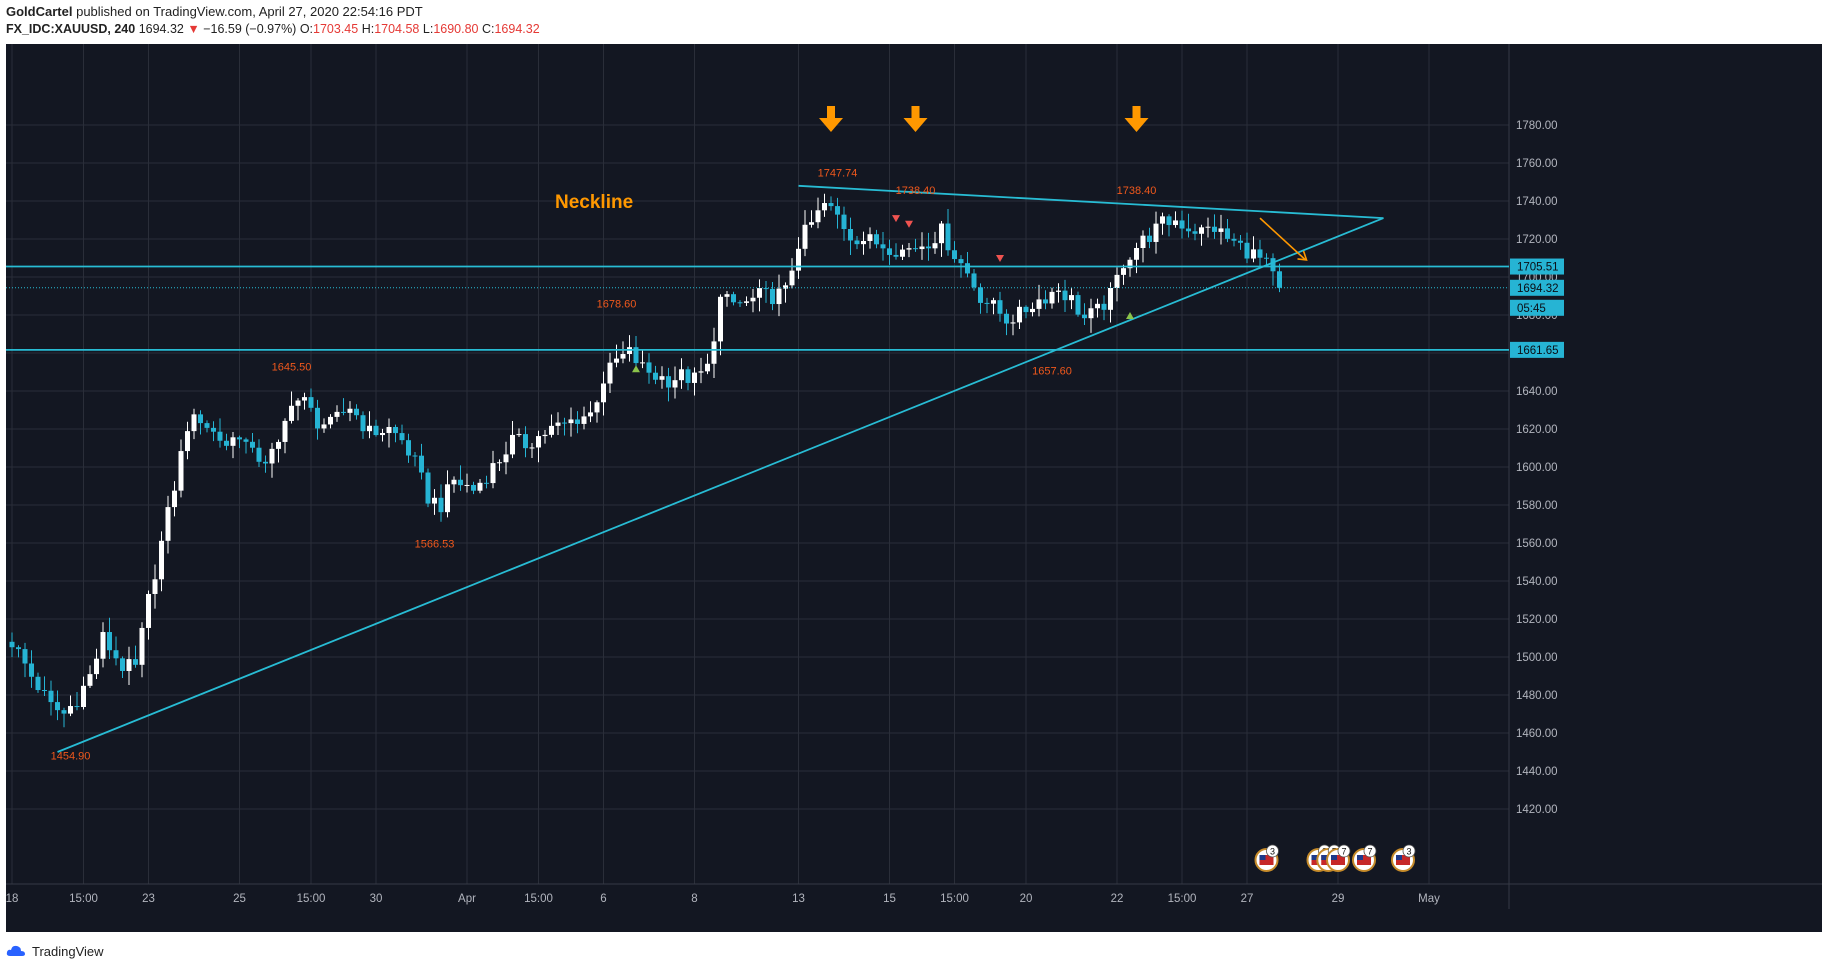 The image size is (1828, 968). I want to click on tradingview-footer: TradingView, so click(55, 951).